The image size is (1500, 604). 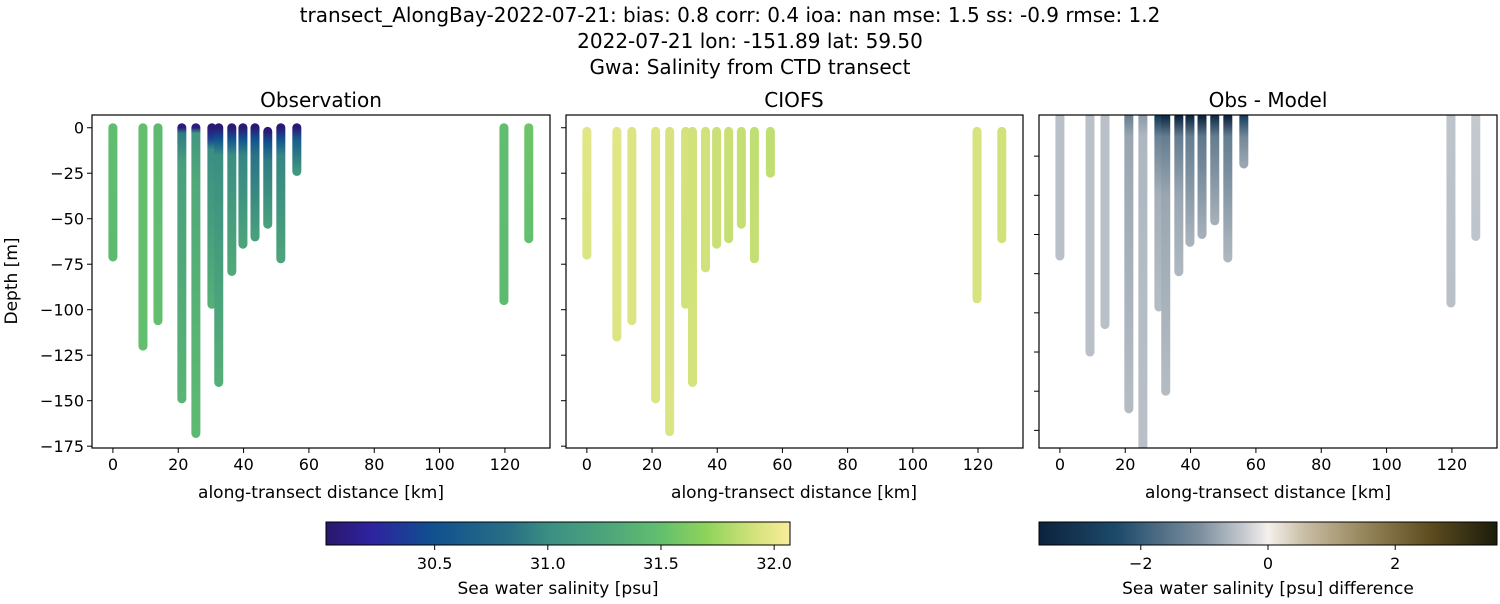 I want to click on colorbar-salinity, so click(x=558, y=533).